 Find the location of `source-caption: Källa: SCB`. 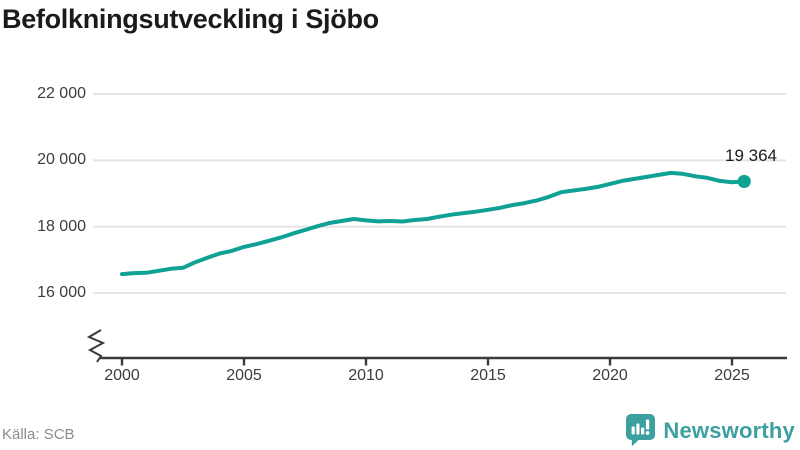

source-caption: Källa: SCB is located at coordinates (38, 434).